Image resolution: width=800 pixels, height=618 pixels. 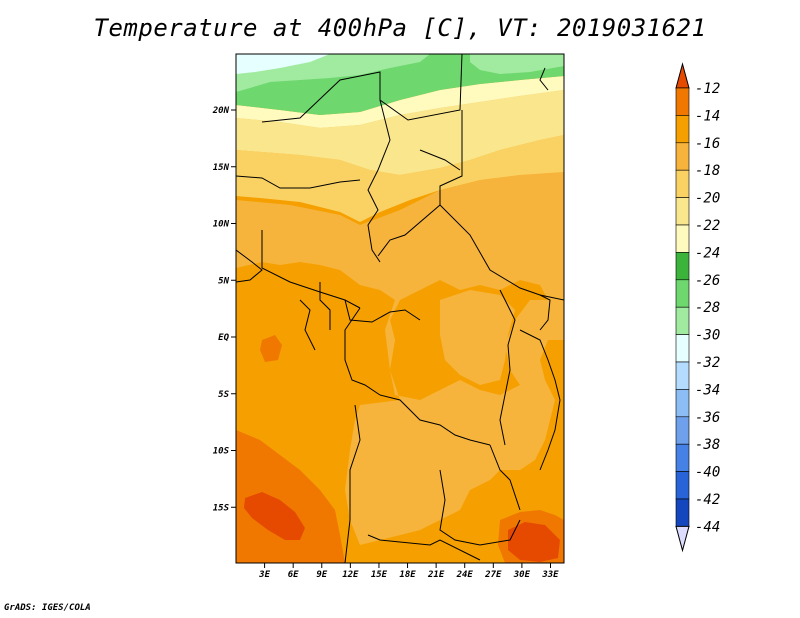 I want to click on lat-label: 5S, so click(x=223, y=395).